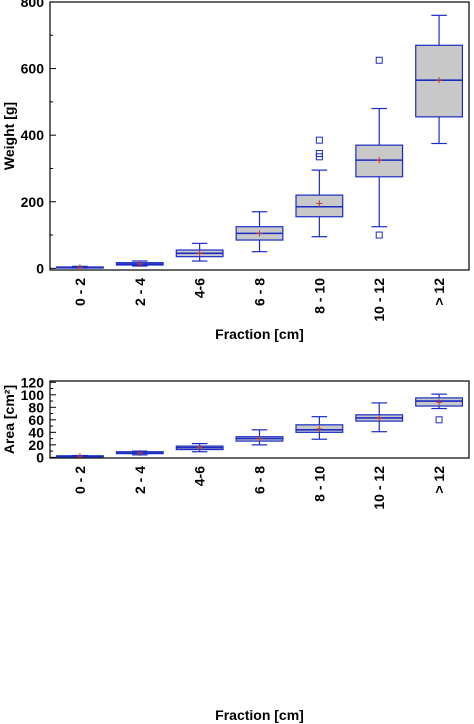 The width and height of the screenshot is (474, 724). What do you see at coordinates (200, 288) in the screenshot?
I see `weight-x-tick-label: 4-6` at bounding box center [200, 288].